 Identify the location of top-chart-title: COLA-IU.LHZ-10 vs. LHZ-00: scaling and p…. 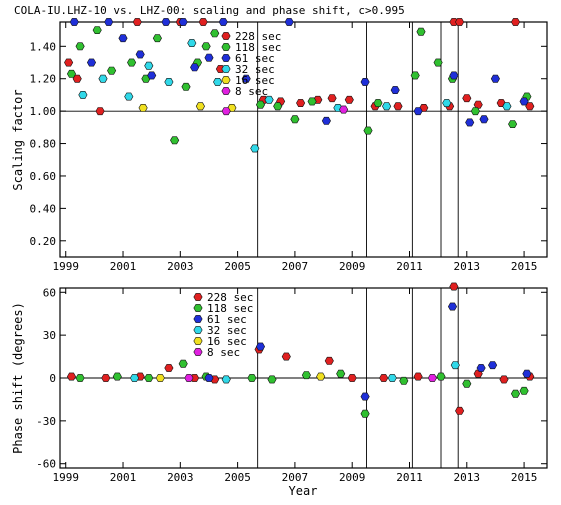
(209, 10).